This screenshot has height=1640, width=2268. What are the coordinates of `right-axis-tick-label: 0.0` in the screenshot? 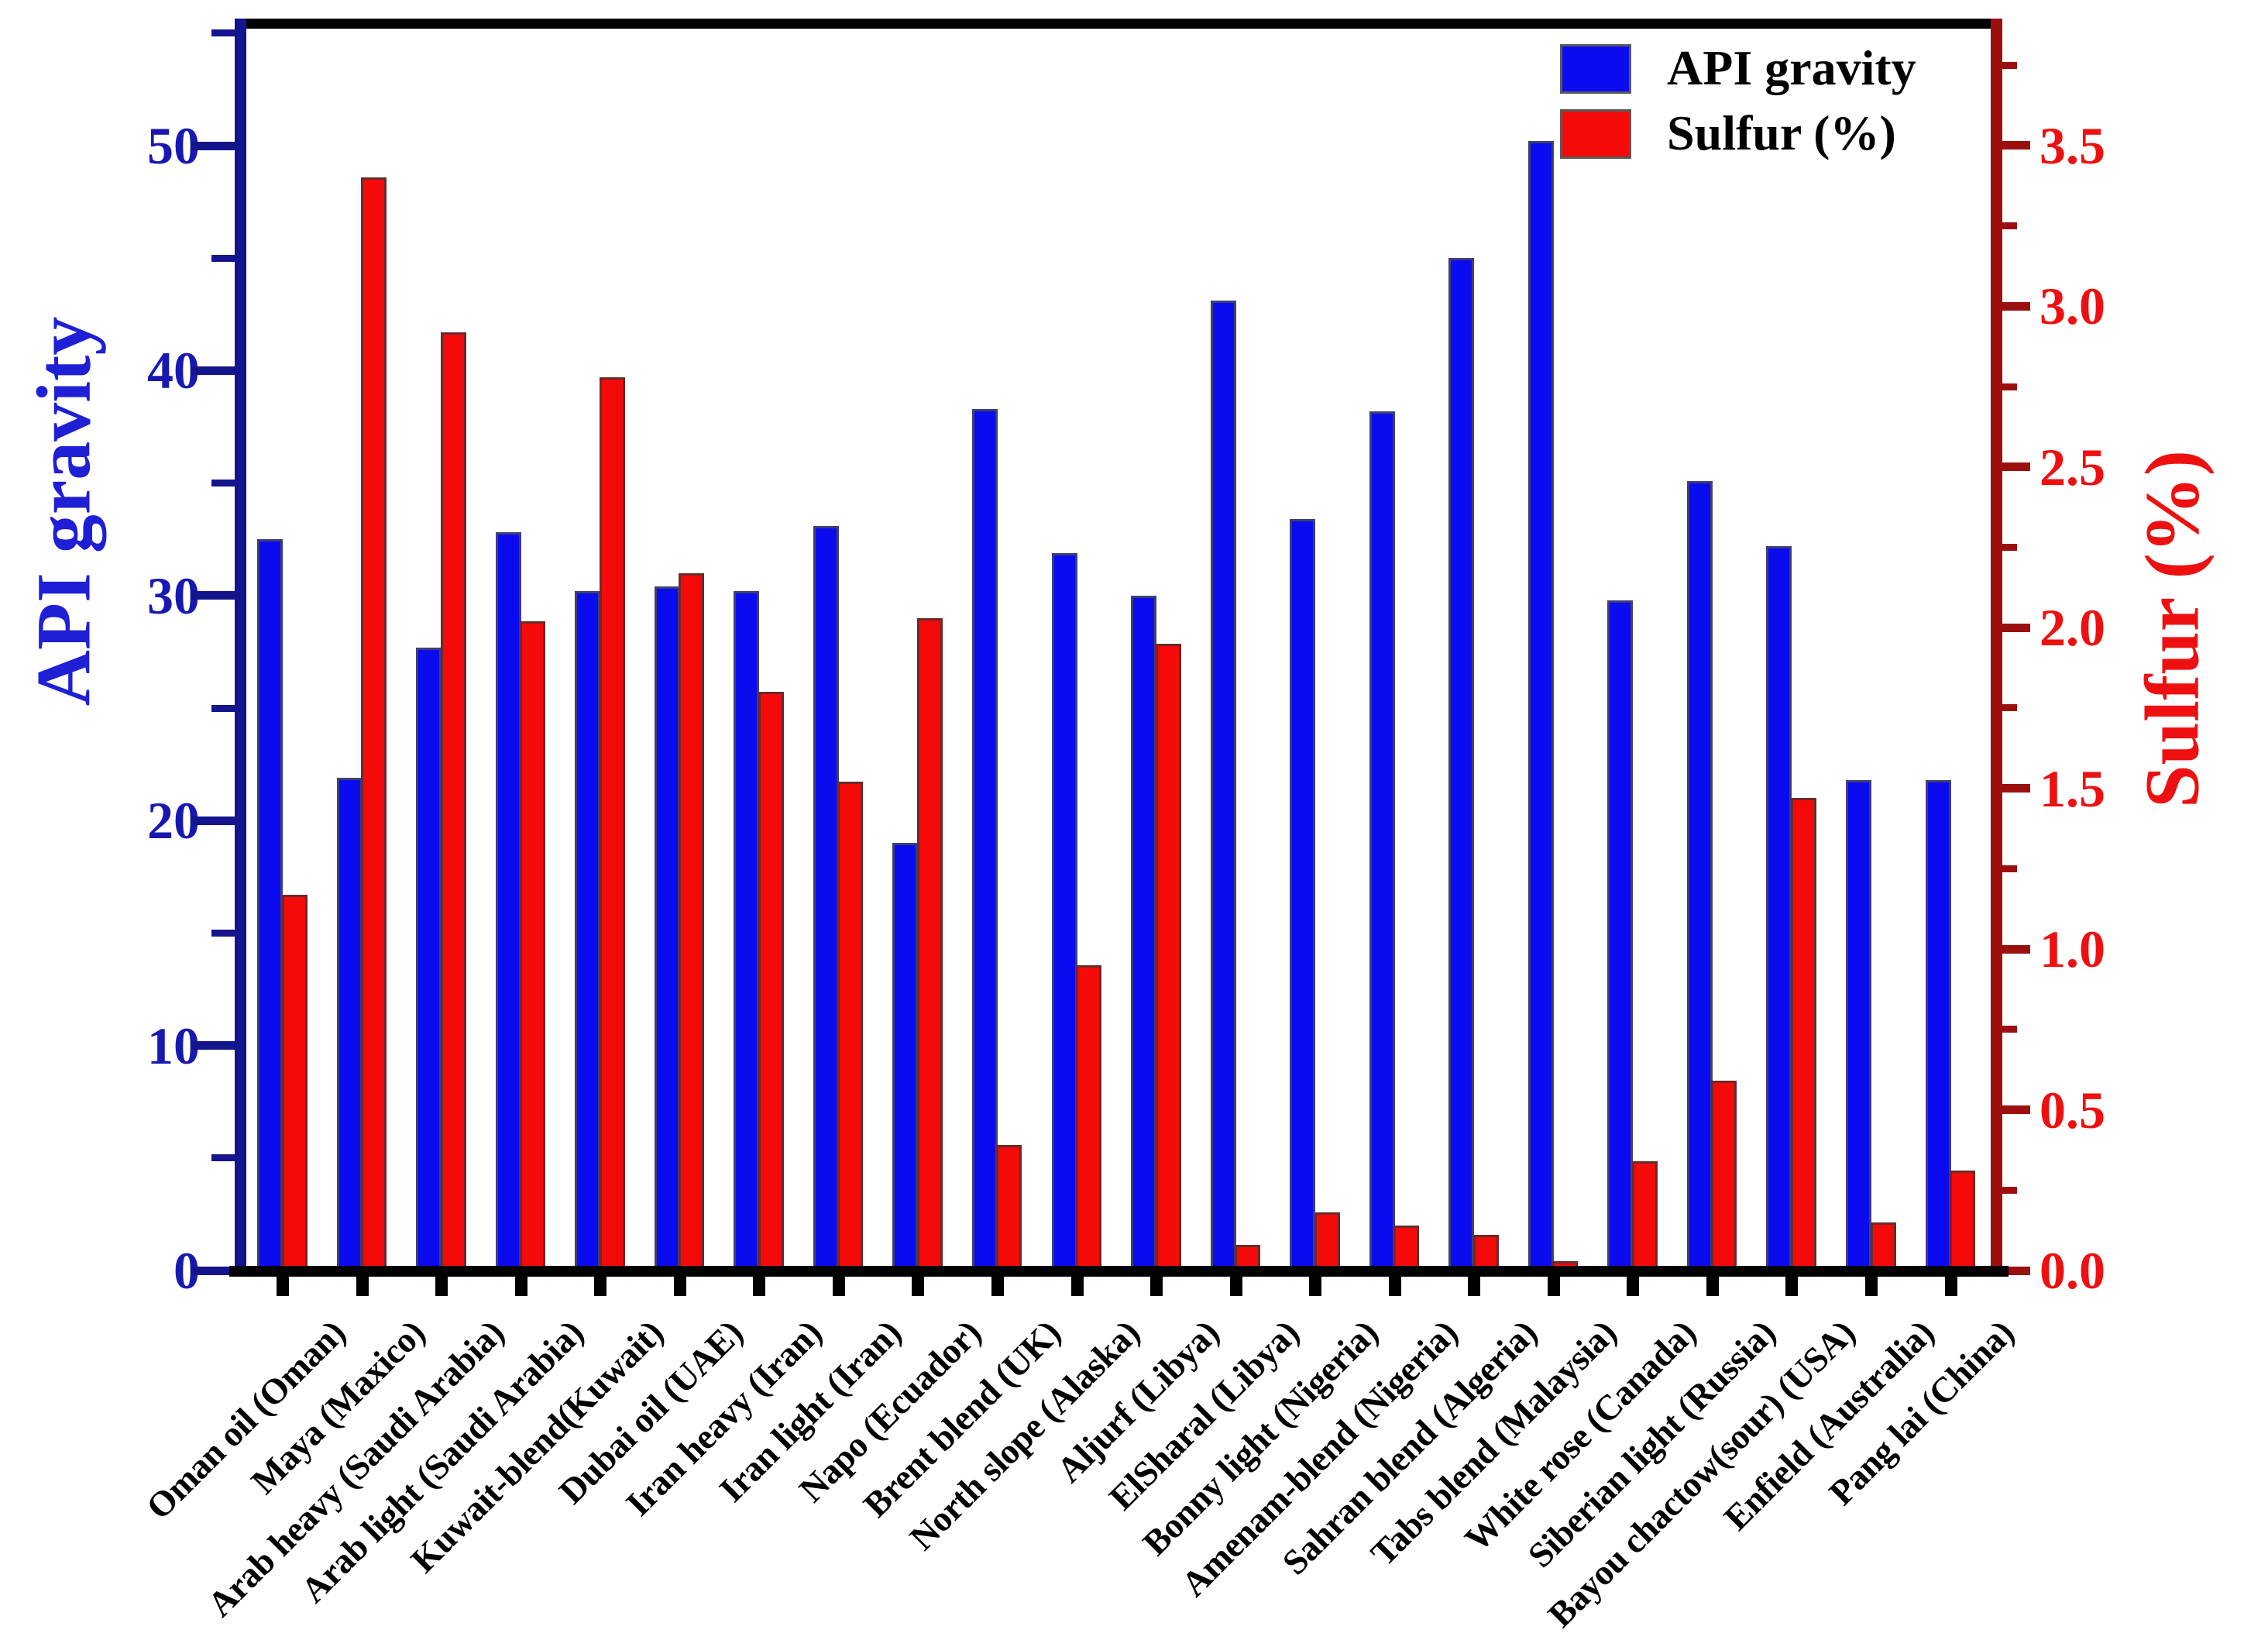 It's located at (2072, 1270).